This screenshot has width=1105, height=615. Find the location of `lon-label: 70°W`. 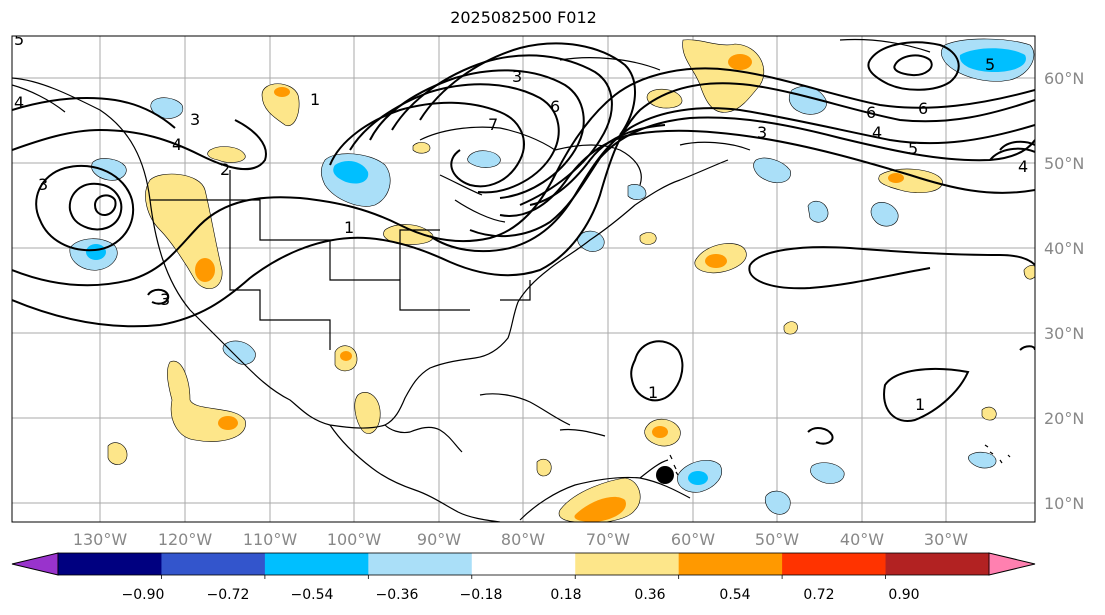

lon-label: 70°W is located at coordinates (608, 539).